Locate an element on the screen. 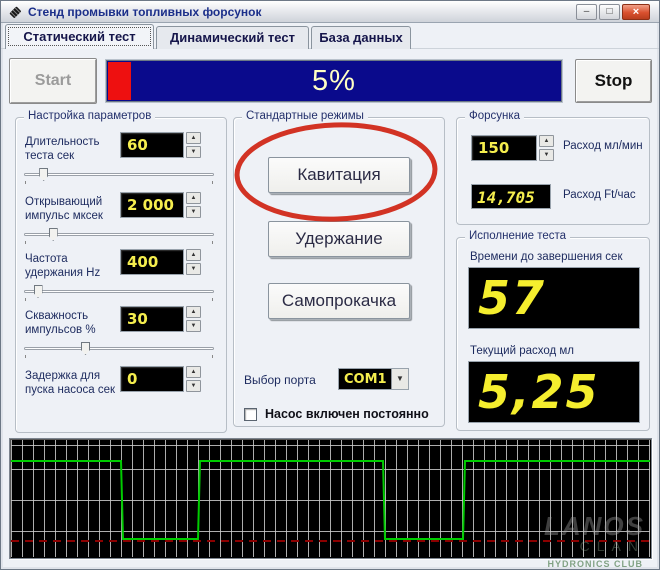  pump-delay-input: 0 is located at coordinates (152, 379).